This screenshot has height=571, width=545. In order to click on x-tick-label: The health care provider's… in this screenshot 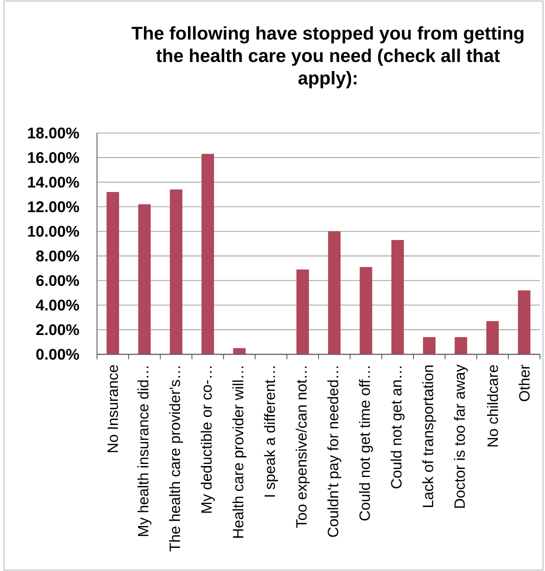, I will do `click(176, 459)`.